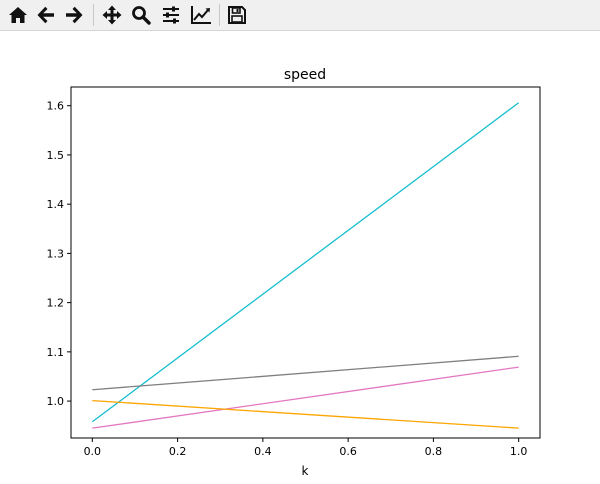 Image resolution: width=600 pixels, height=484 pixels. Describe the element at coordinates (56, 401) in the screenshot. I see `y-tick-label: 1.0` at that location.